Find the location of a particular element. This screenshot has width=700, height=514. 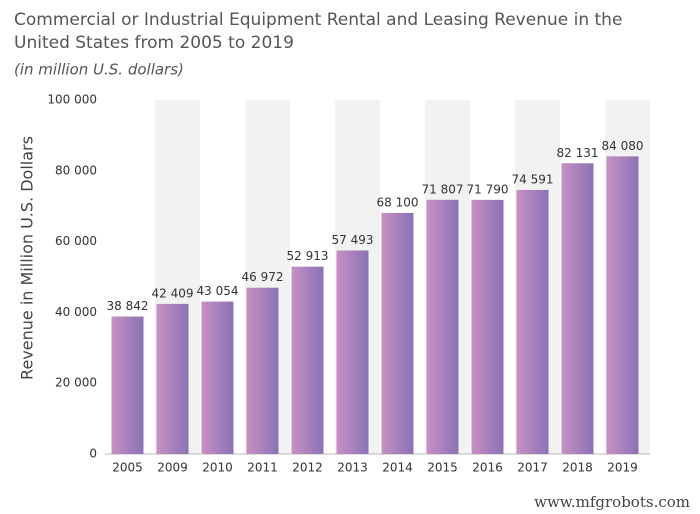

y-tick-label: 100 000 is located at coordinates (72, 100).